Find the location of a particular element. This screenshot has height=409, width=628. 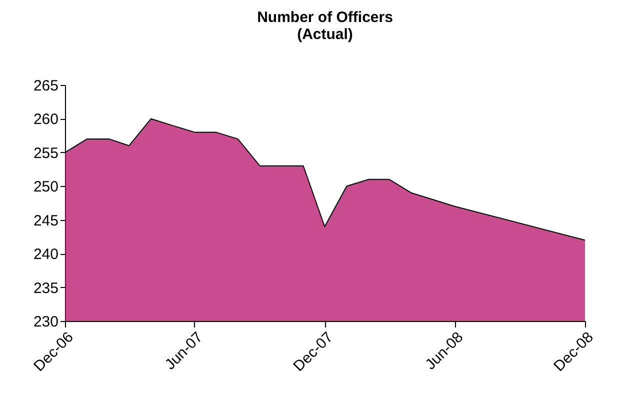

y-tick-label: 245 is located at coordinates (45, 221).